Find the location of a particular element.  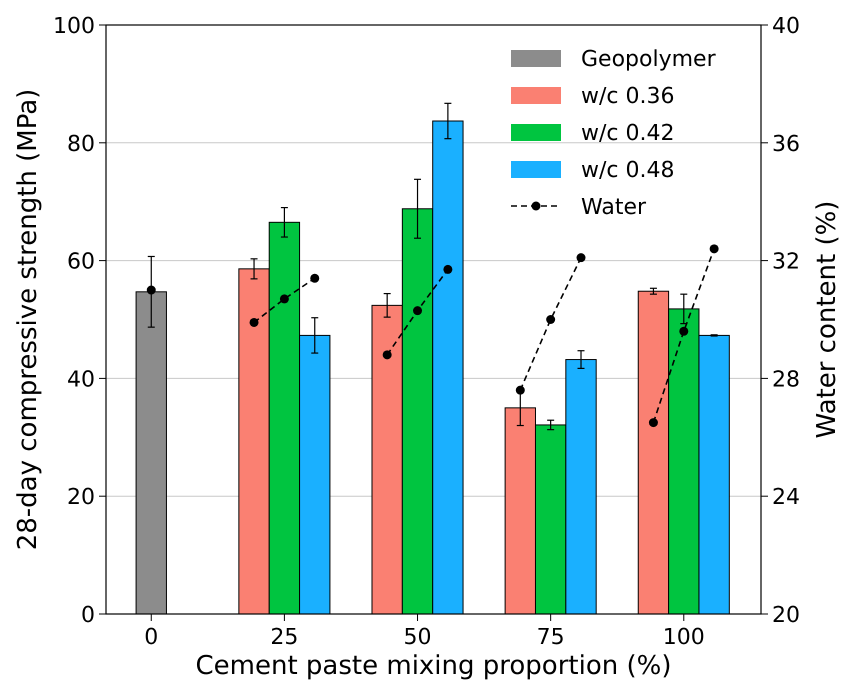

y-axis-title: 28-day compressive strength (MPa) is located at coordinates (28, 319).